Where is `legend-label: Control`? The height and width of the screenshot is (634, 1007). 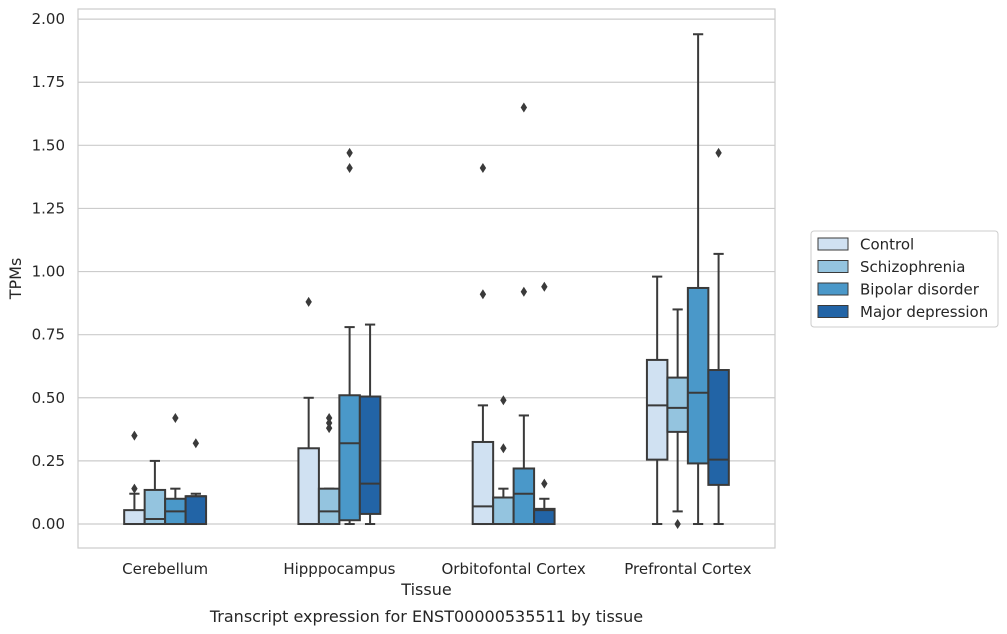 legend-label: Control is located at coordinates (887, 245).